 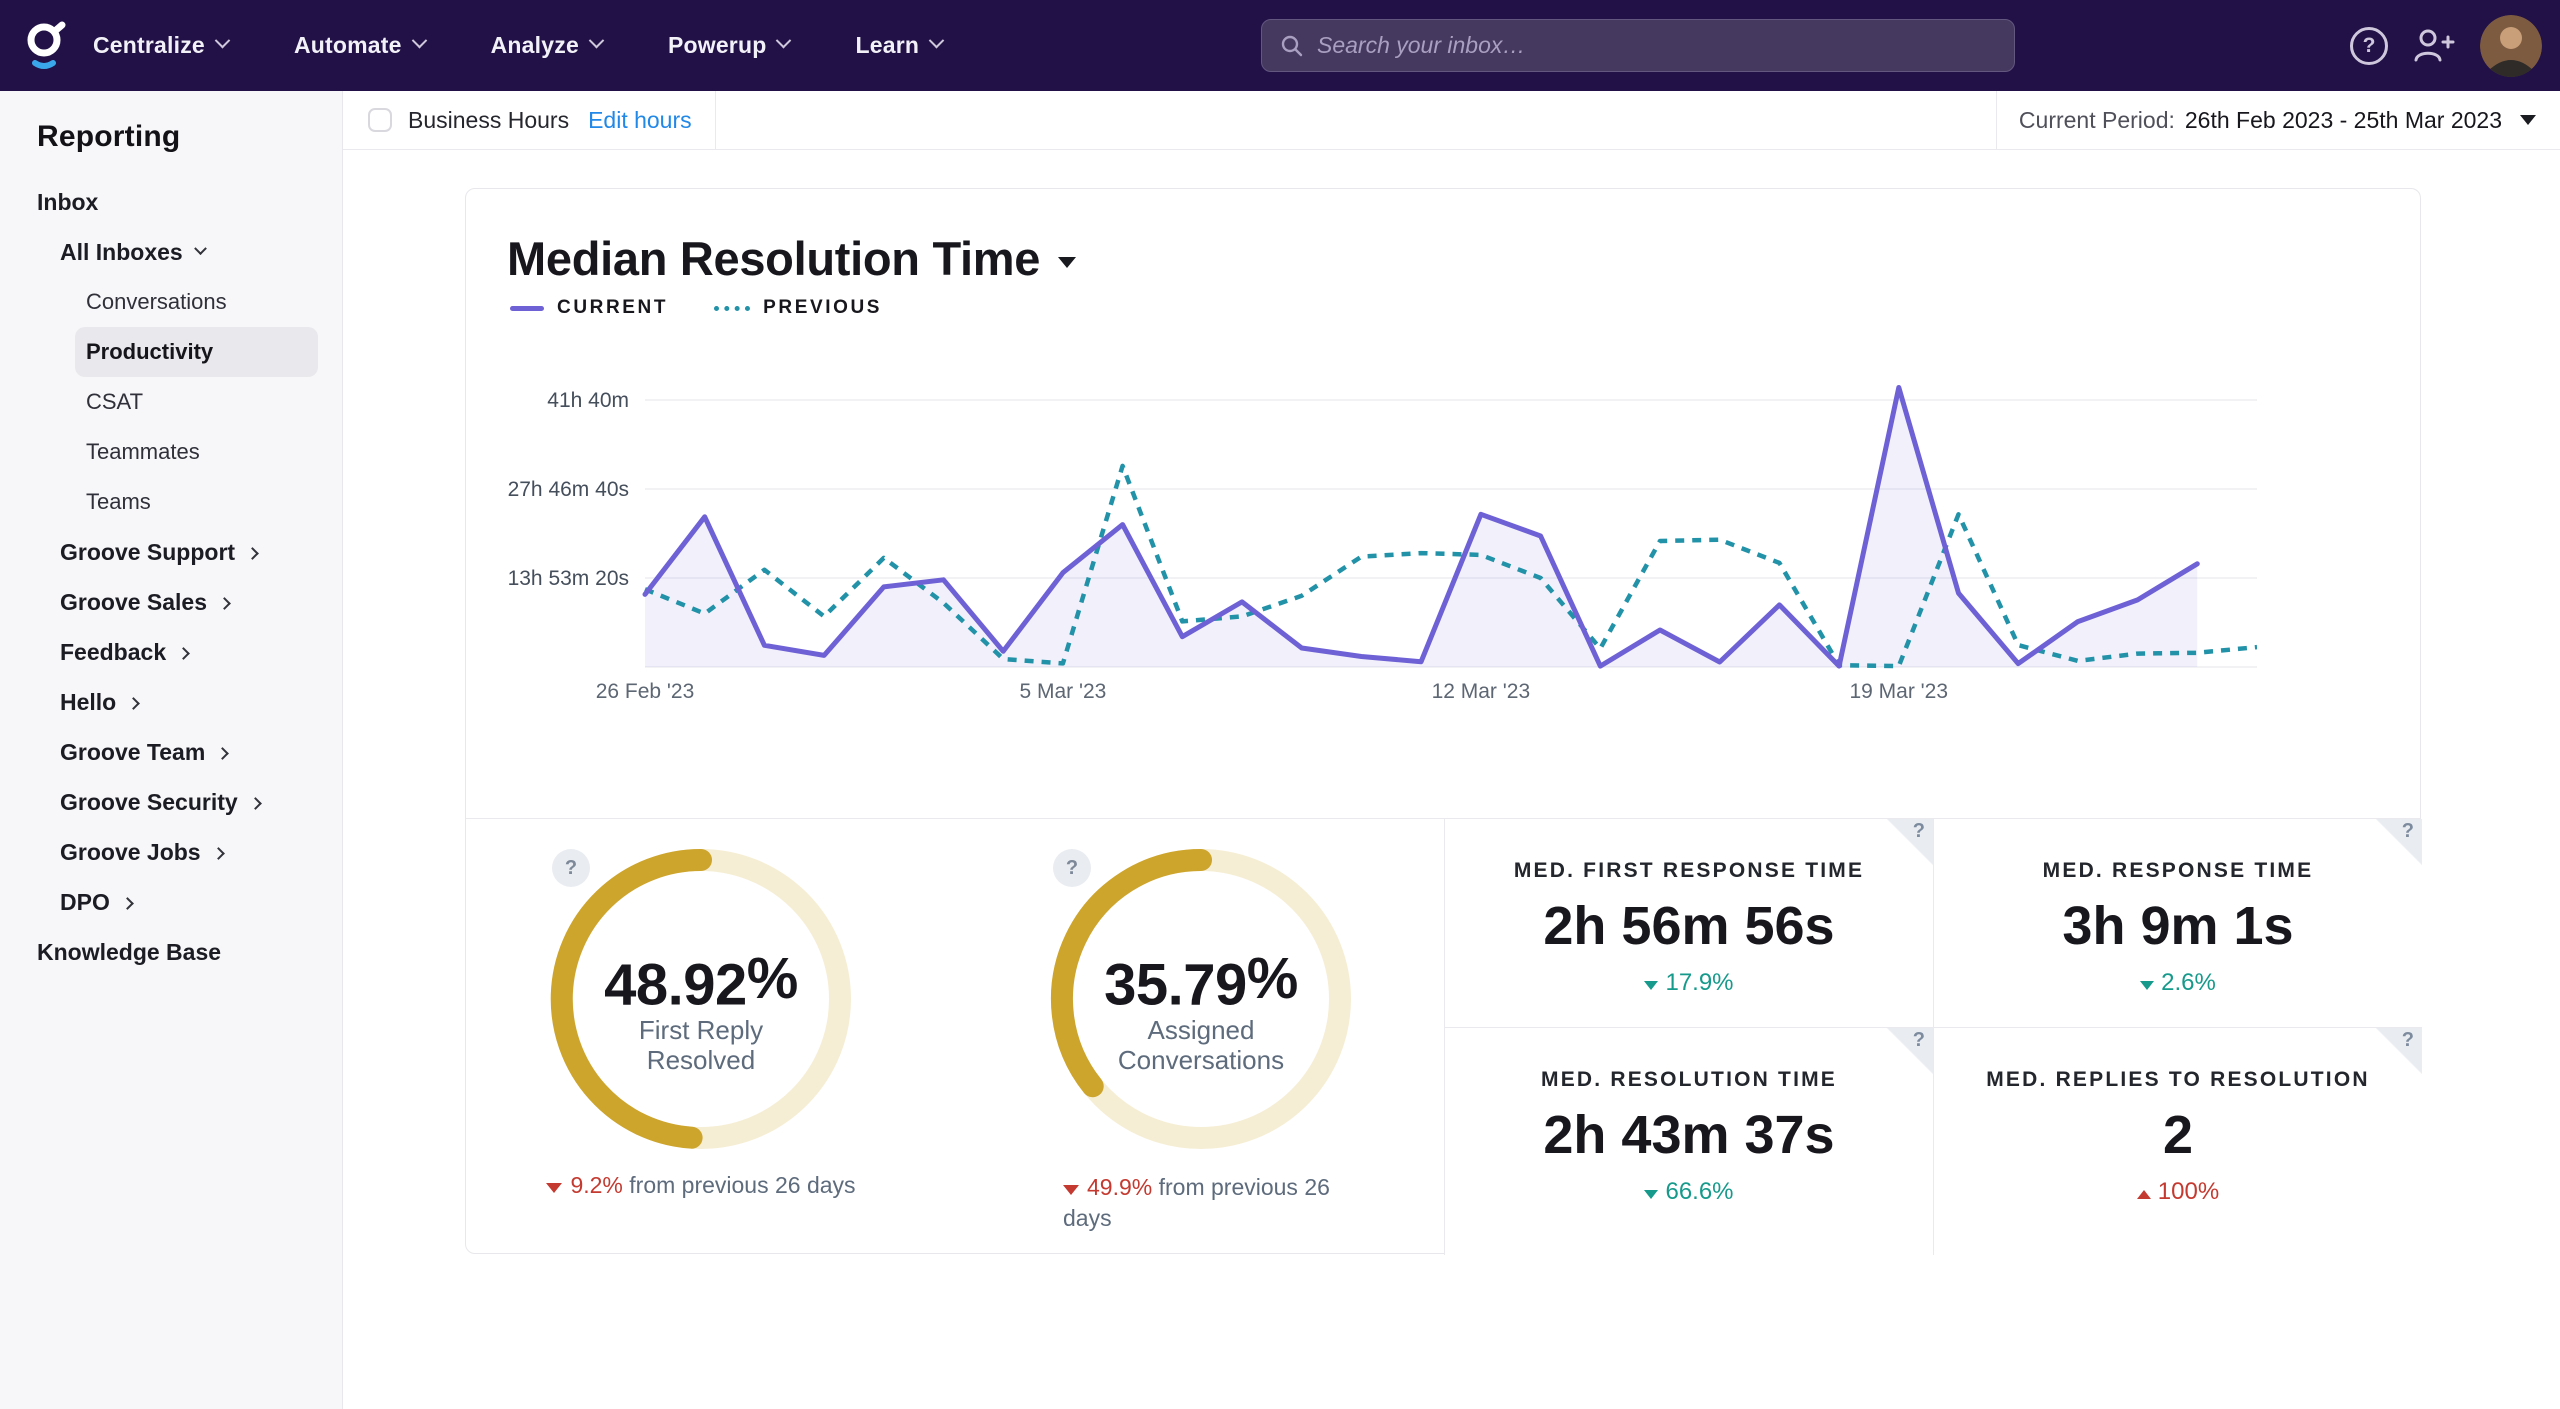 What do you see at coordinates (798, 308) in the screenshot?
I see `legend-previous: PREVIOUS` at bounding box center [798, 308].